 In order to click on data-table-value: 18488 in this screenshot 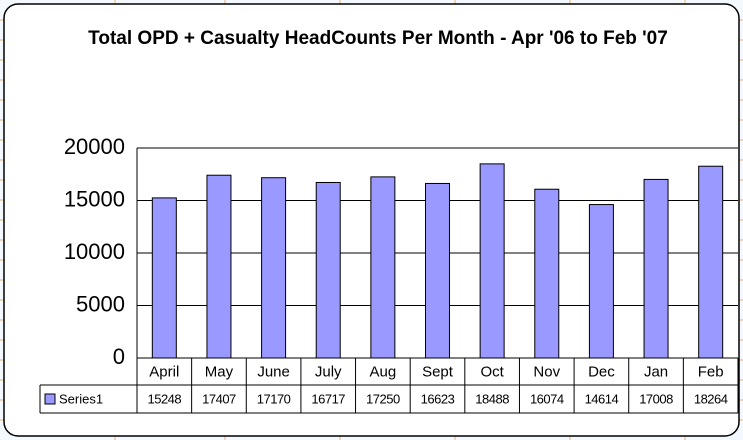, I will do `click(492, 398)`.